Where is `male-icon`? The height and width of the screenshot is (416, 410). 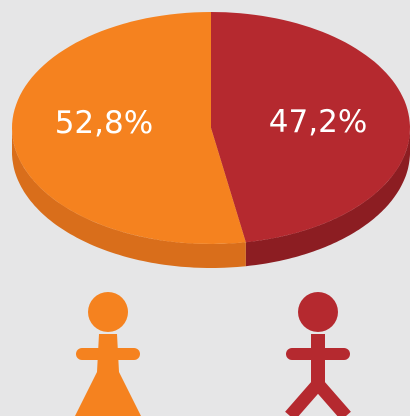 male-icon is located at coordinates (318, 354).